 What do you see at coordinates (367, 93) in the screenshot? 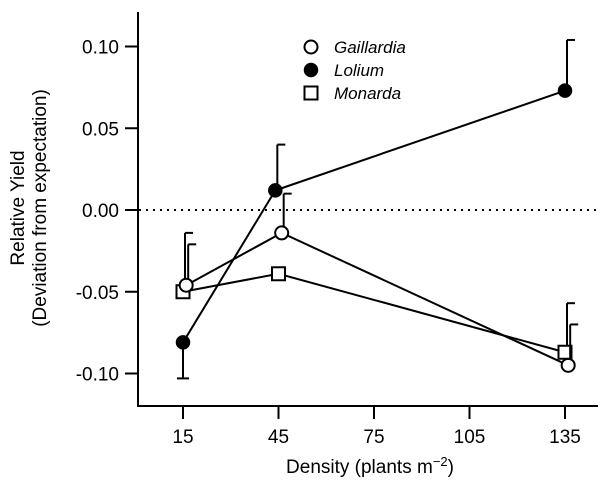
I see `legend-label-monarda: Monarda` at bounding box center [367, 93].